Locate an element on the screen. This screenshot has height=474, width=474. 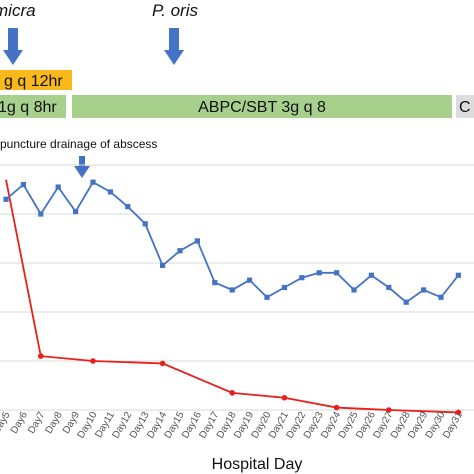
arrow-down-icon-drainage is located at coordinates (82, 167).